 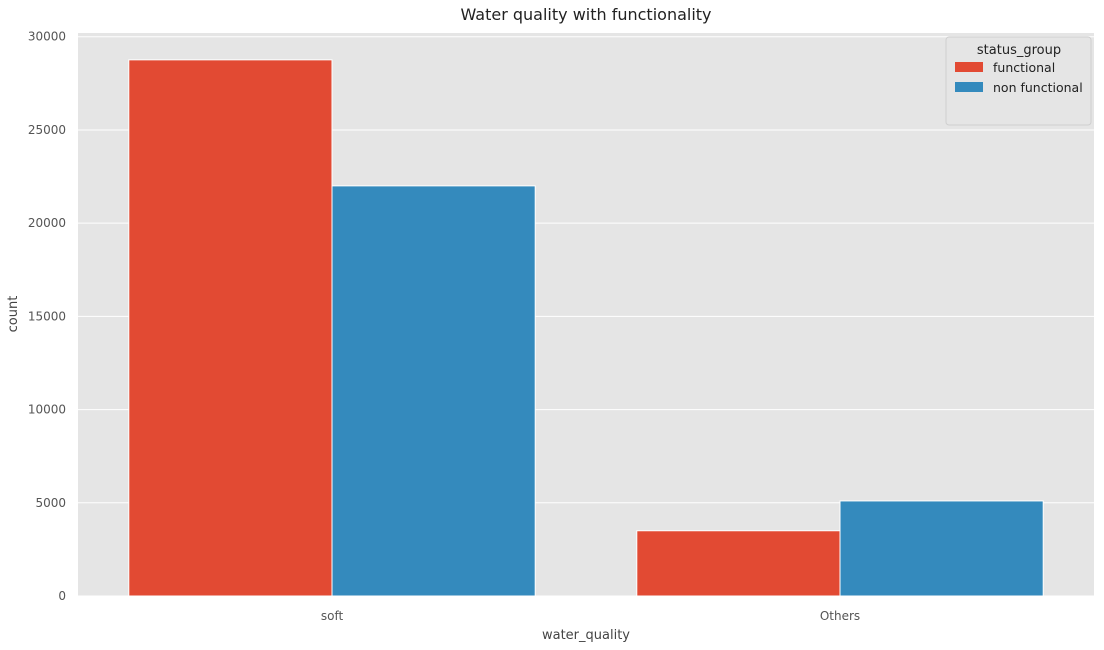 I want to click on legend-label-functional: functional, so click(x=1024, y=67).